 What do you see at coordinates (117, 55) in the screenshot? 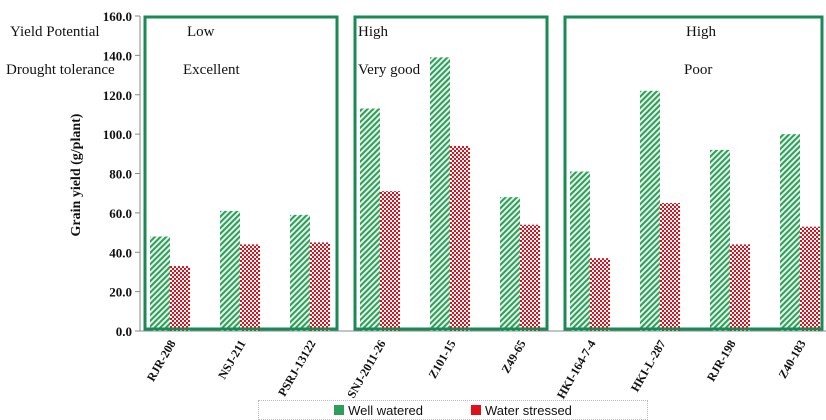
I see `y-tick-label: 140.0` at bounding box center [117, 55].